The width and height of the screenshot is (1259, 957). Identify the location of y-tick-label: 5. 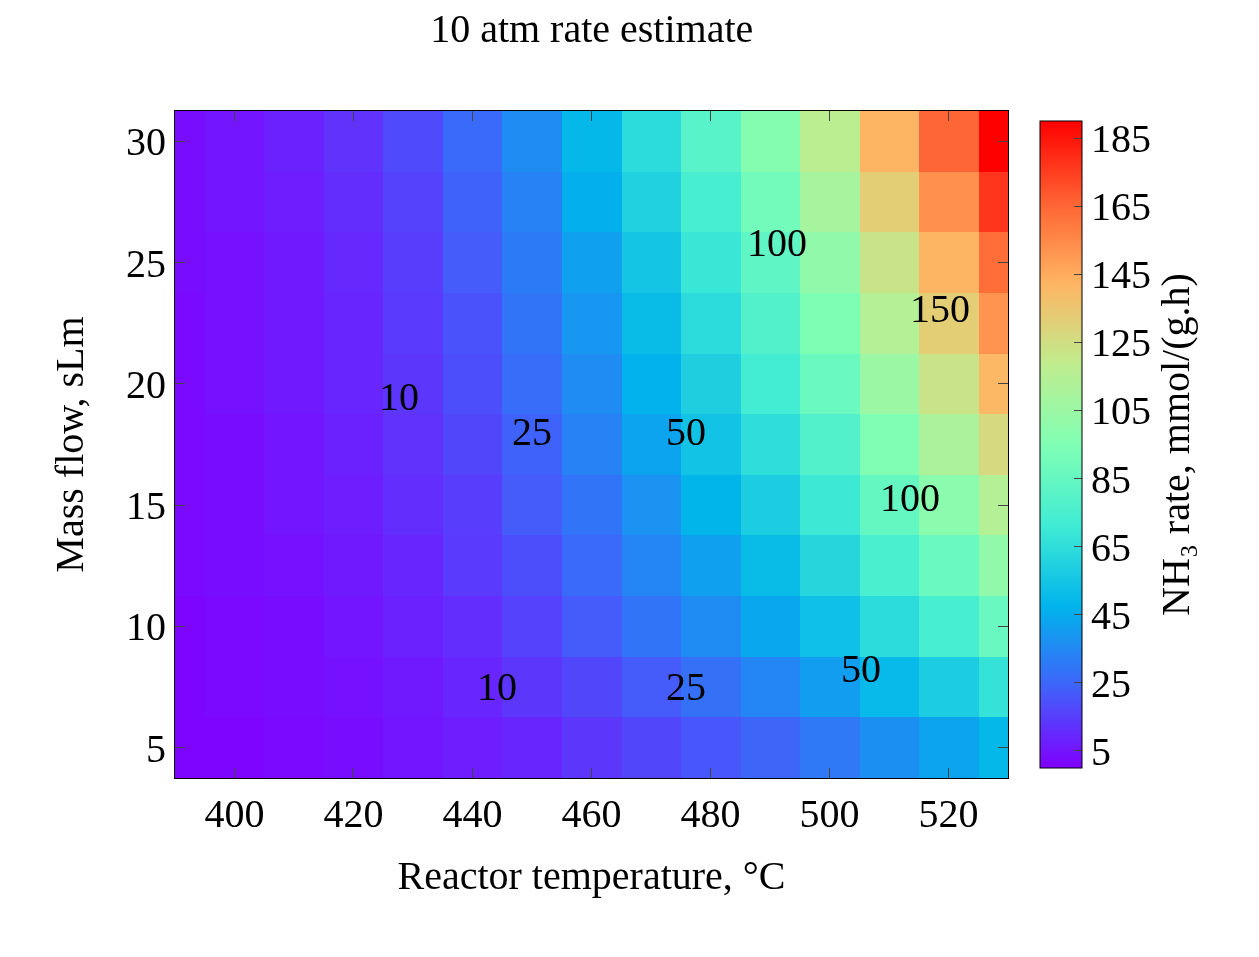
(156, 748).